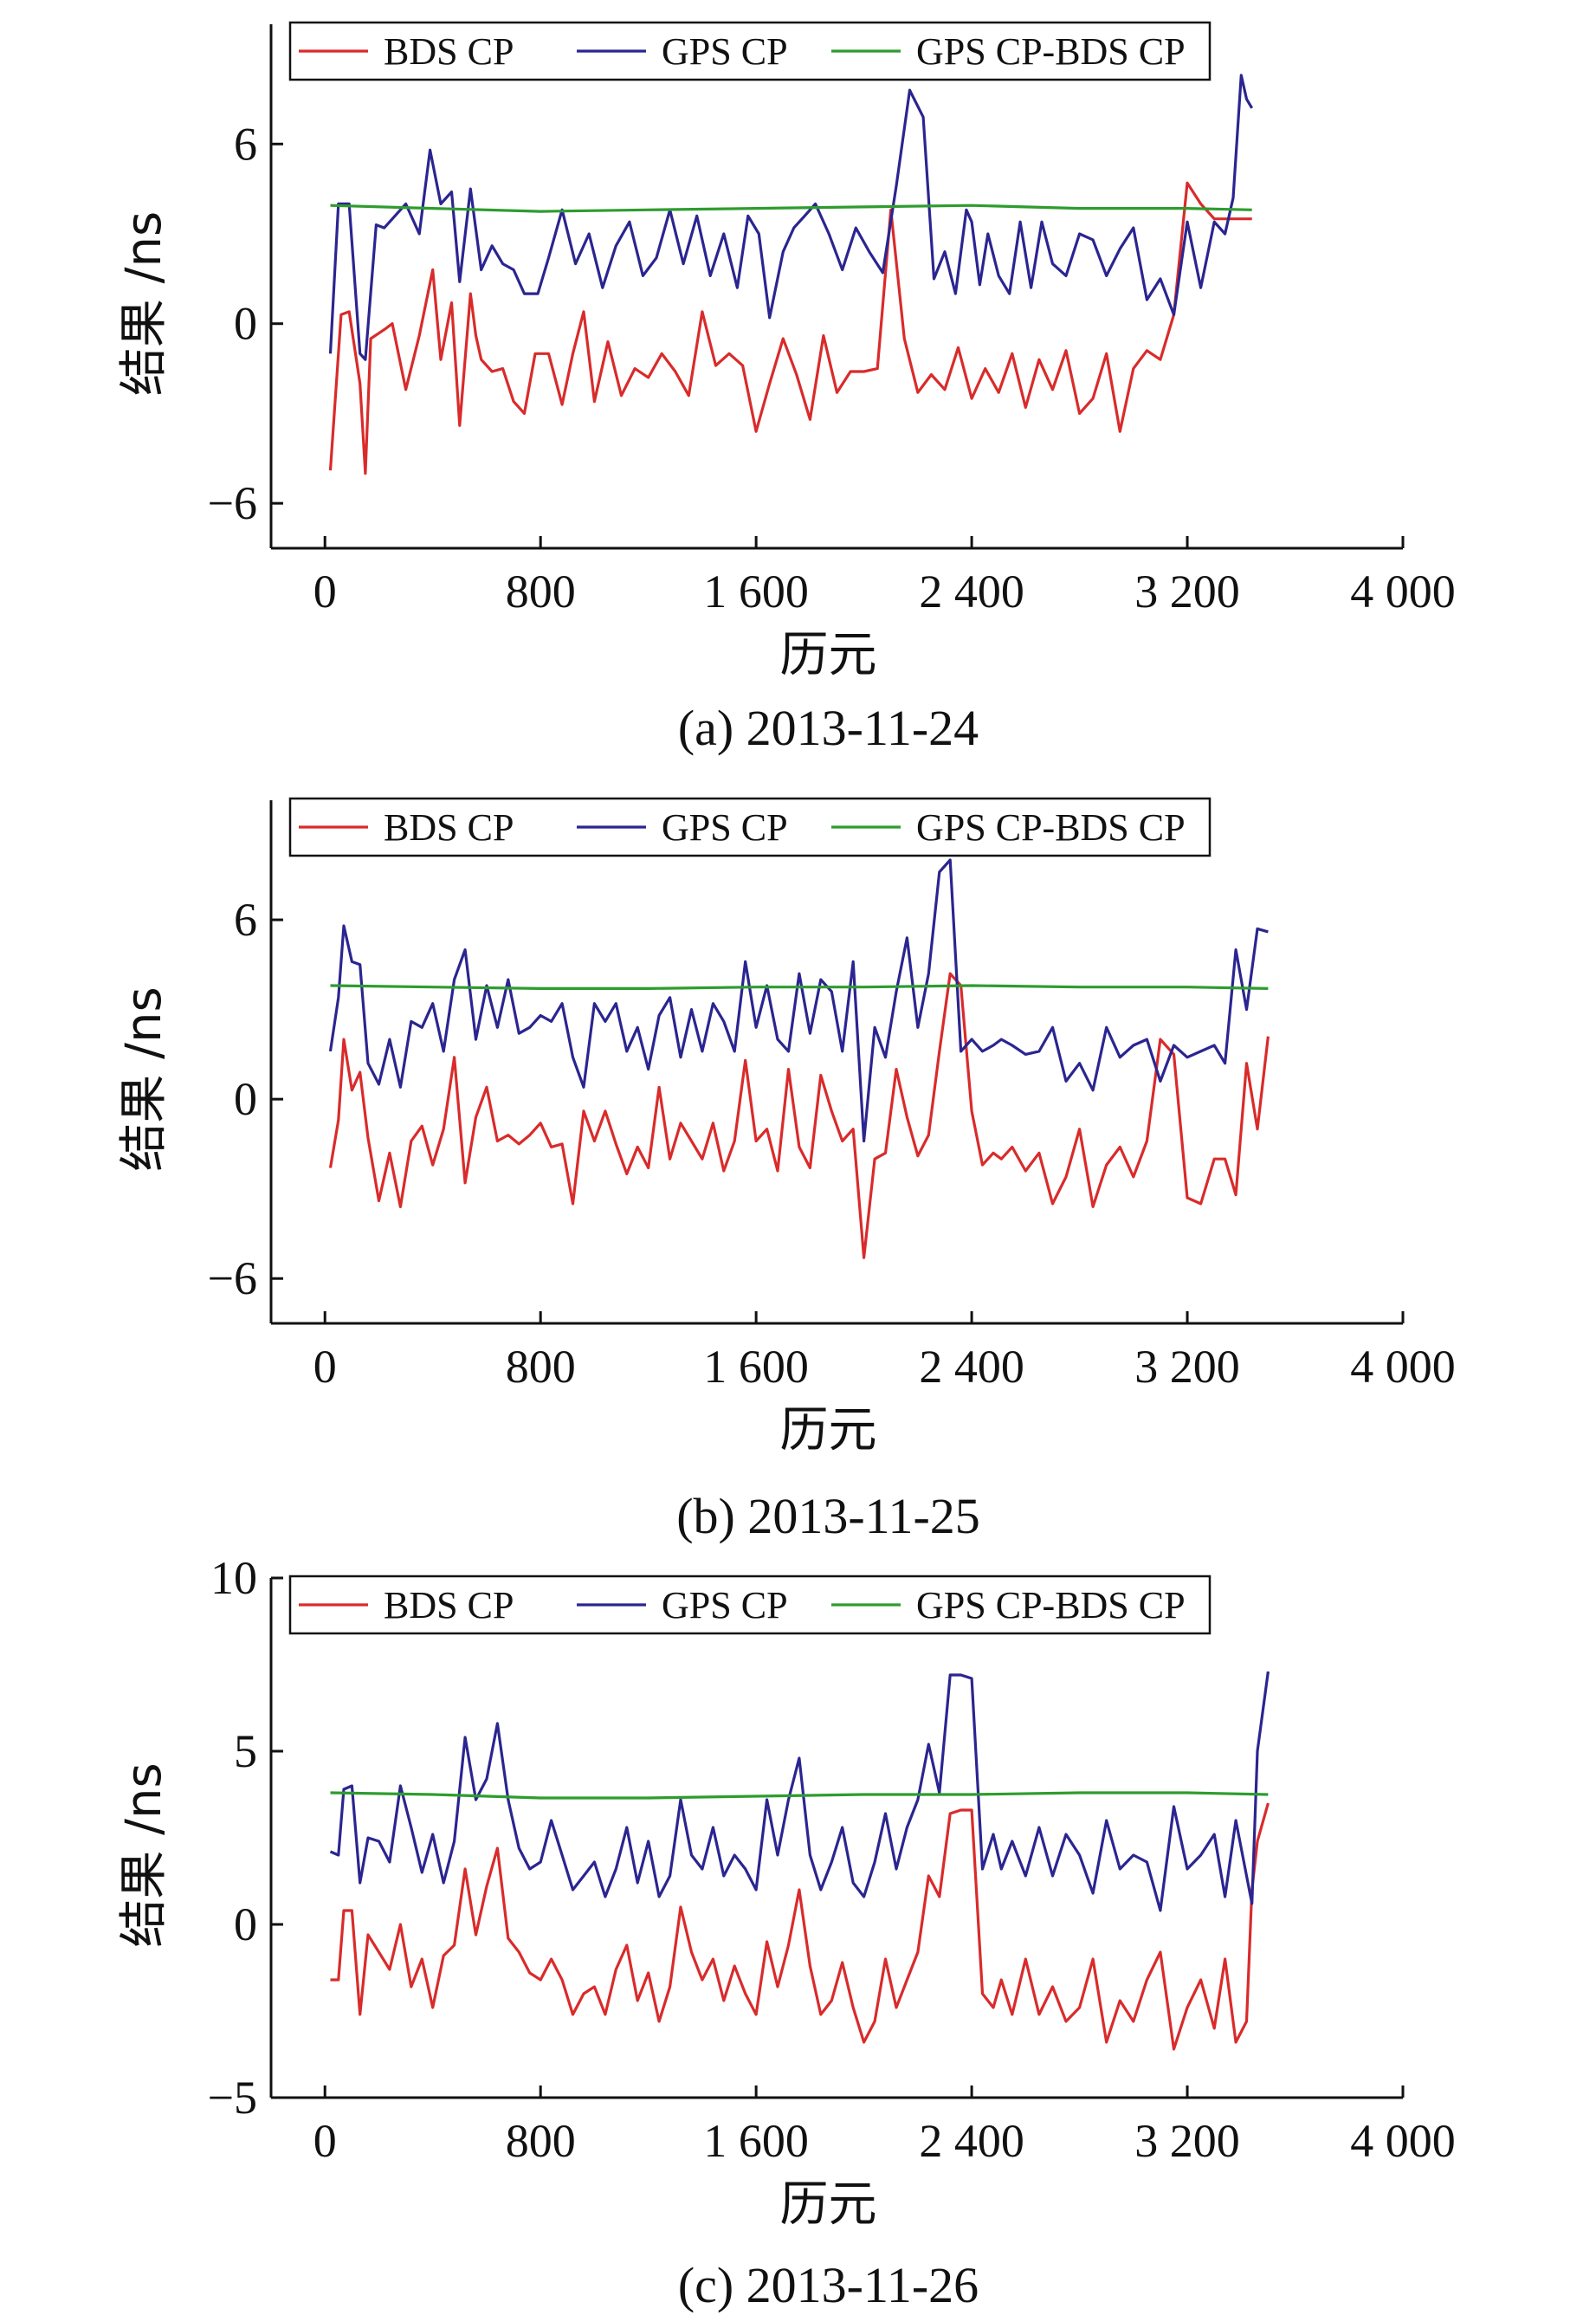 Image resolution: width=1596 pixels, height=2315 pixels. Describe the element at coordinates (232, 2098) in the screenshot. I see `y-tick-label: −5` at that location.